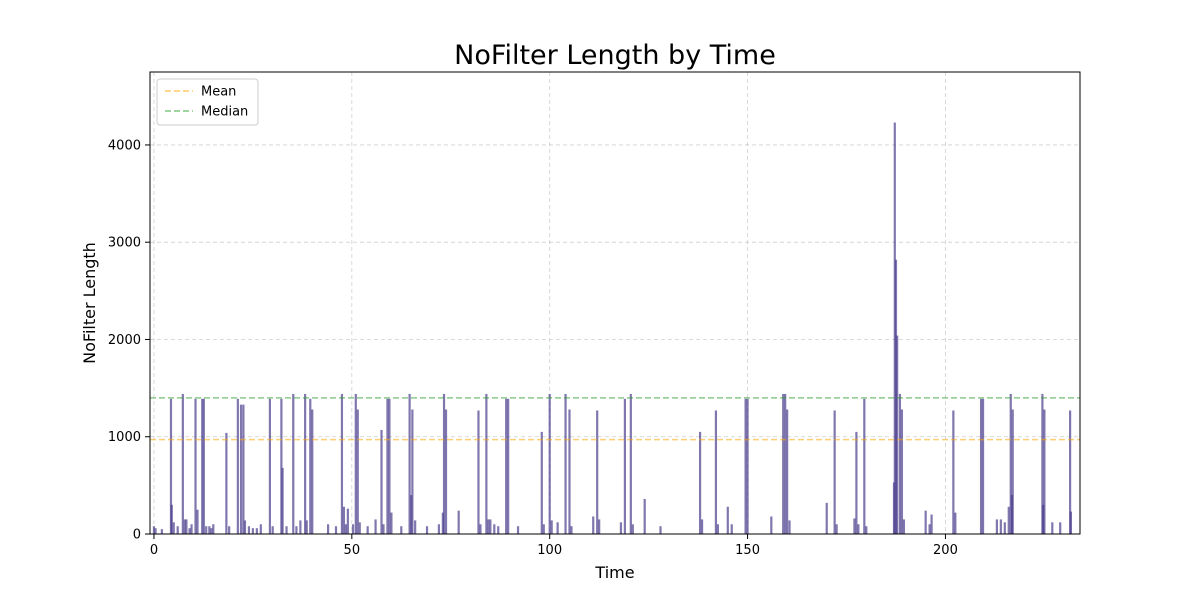 This screenshot has width=1200, height=600. Describe the element at coordinates (615, 55) in the screenshot. I see `chart-title: NoFilter Length by Time` at that location.